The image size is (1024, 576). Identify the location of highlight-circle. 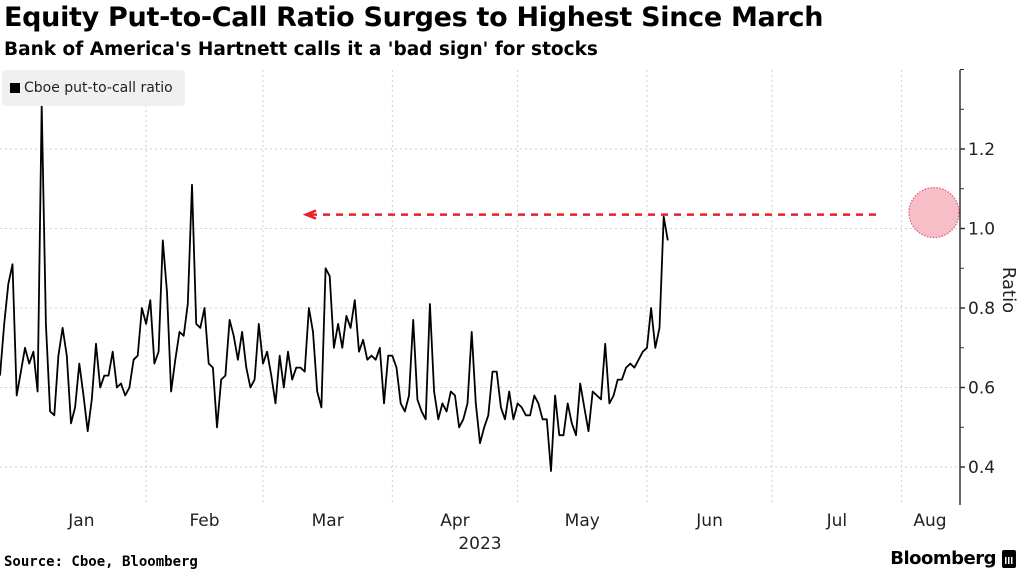
(934, 212).